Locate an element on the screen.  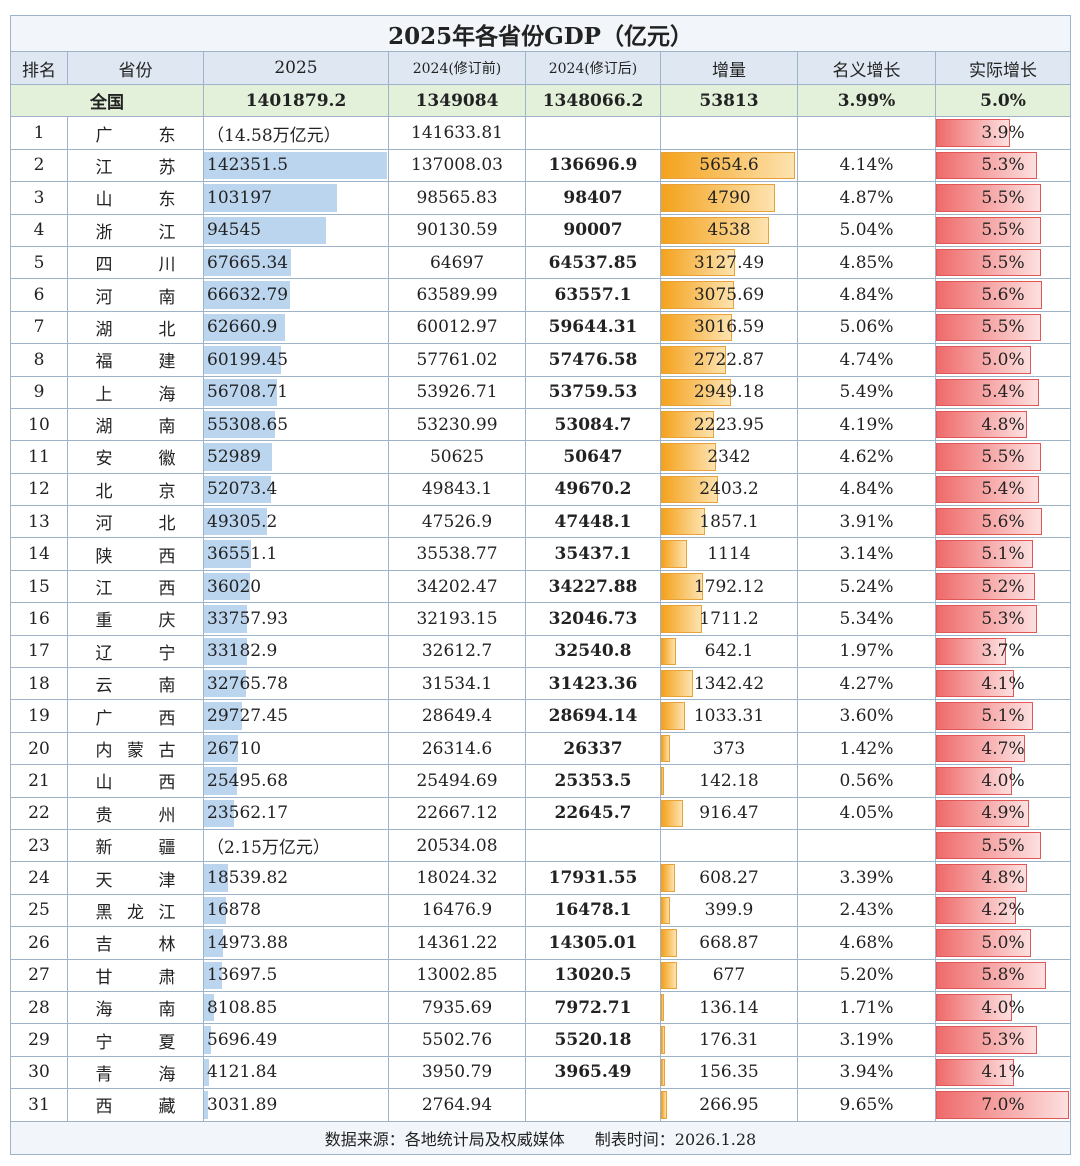
cell: 4.8% is located at coordinates (1003, 424).